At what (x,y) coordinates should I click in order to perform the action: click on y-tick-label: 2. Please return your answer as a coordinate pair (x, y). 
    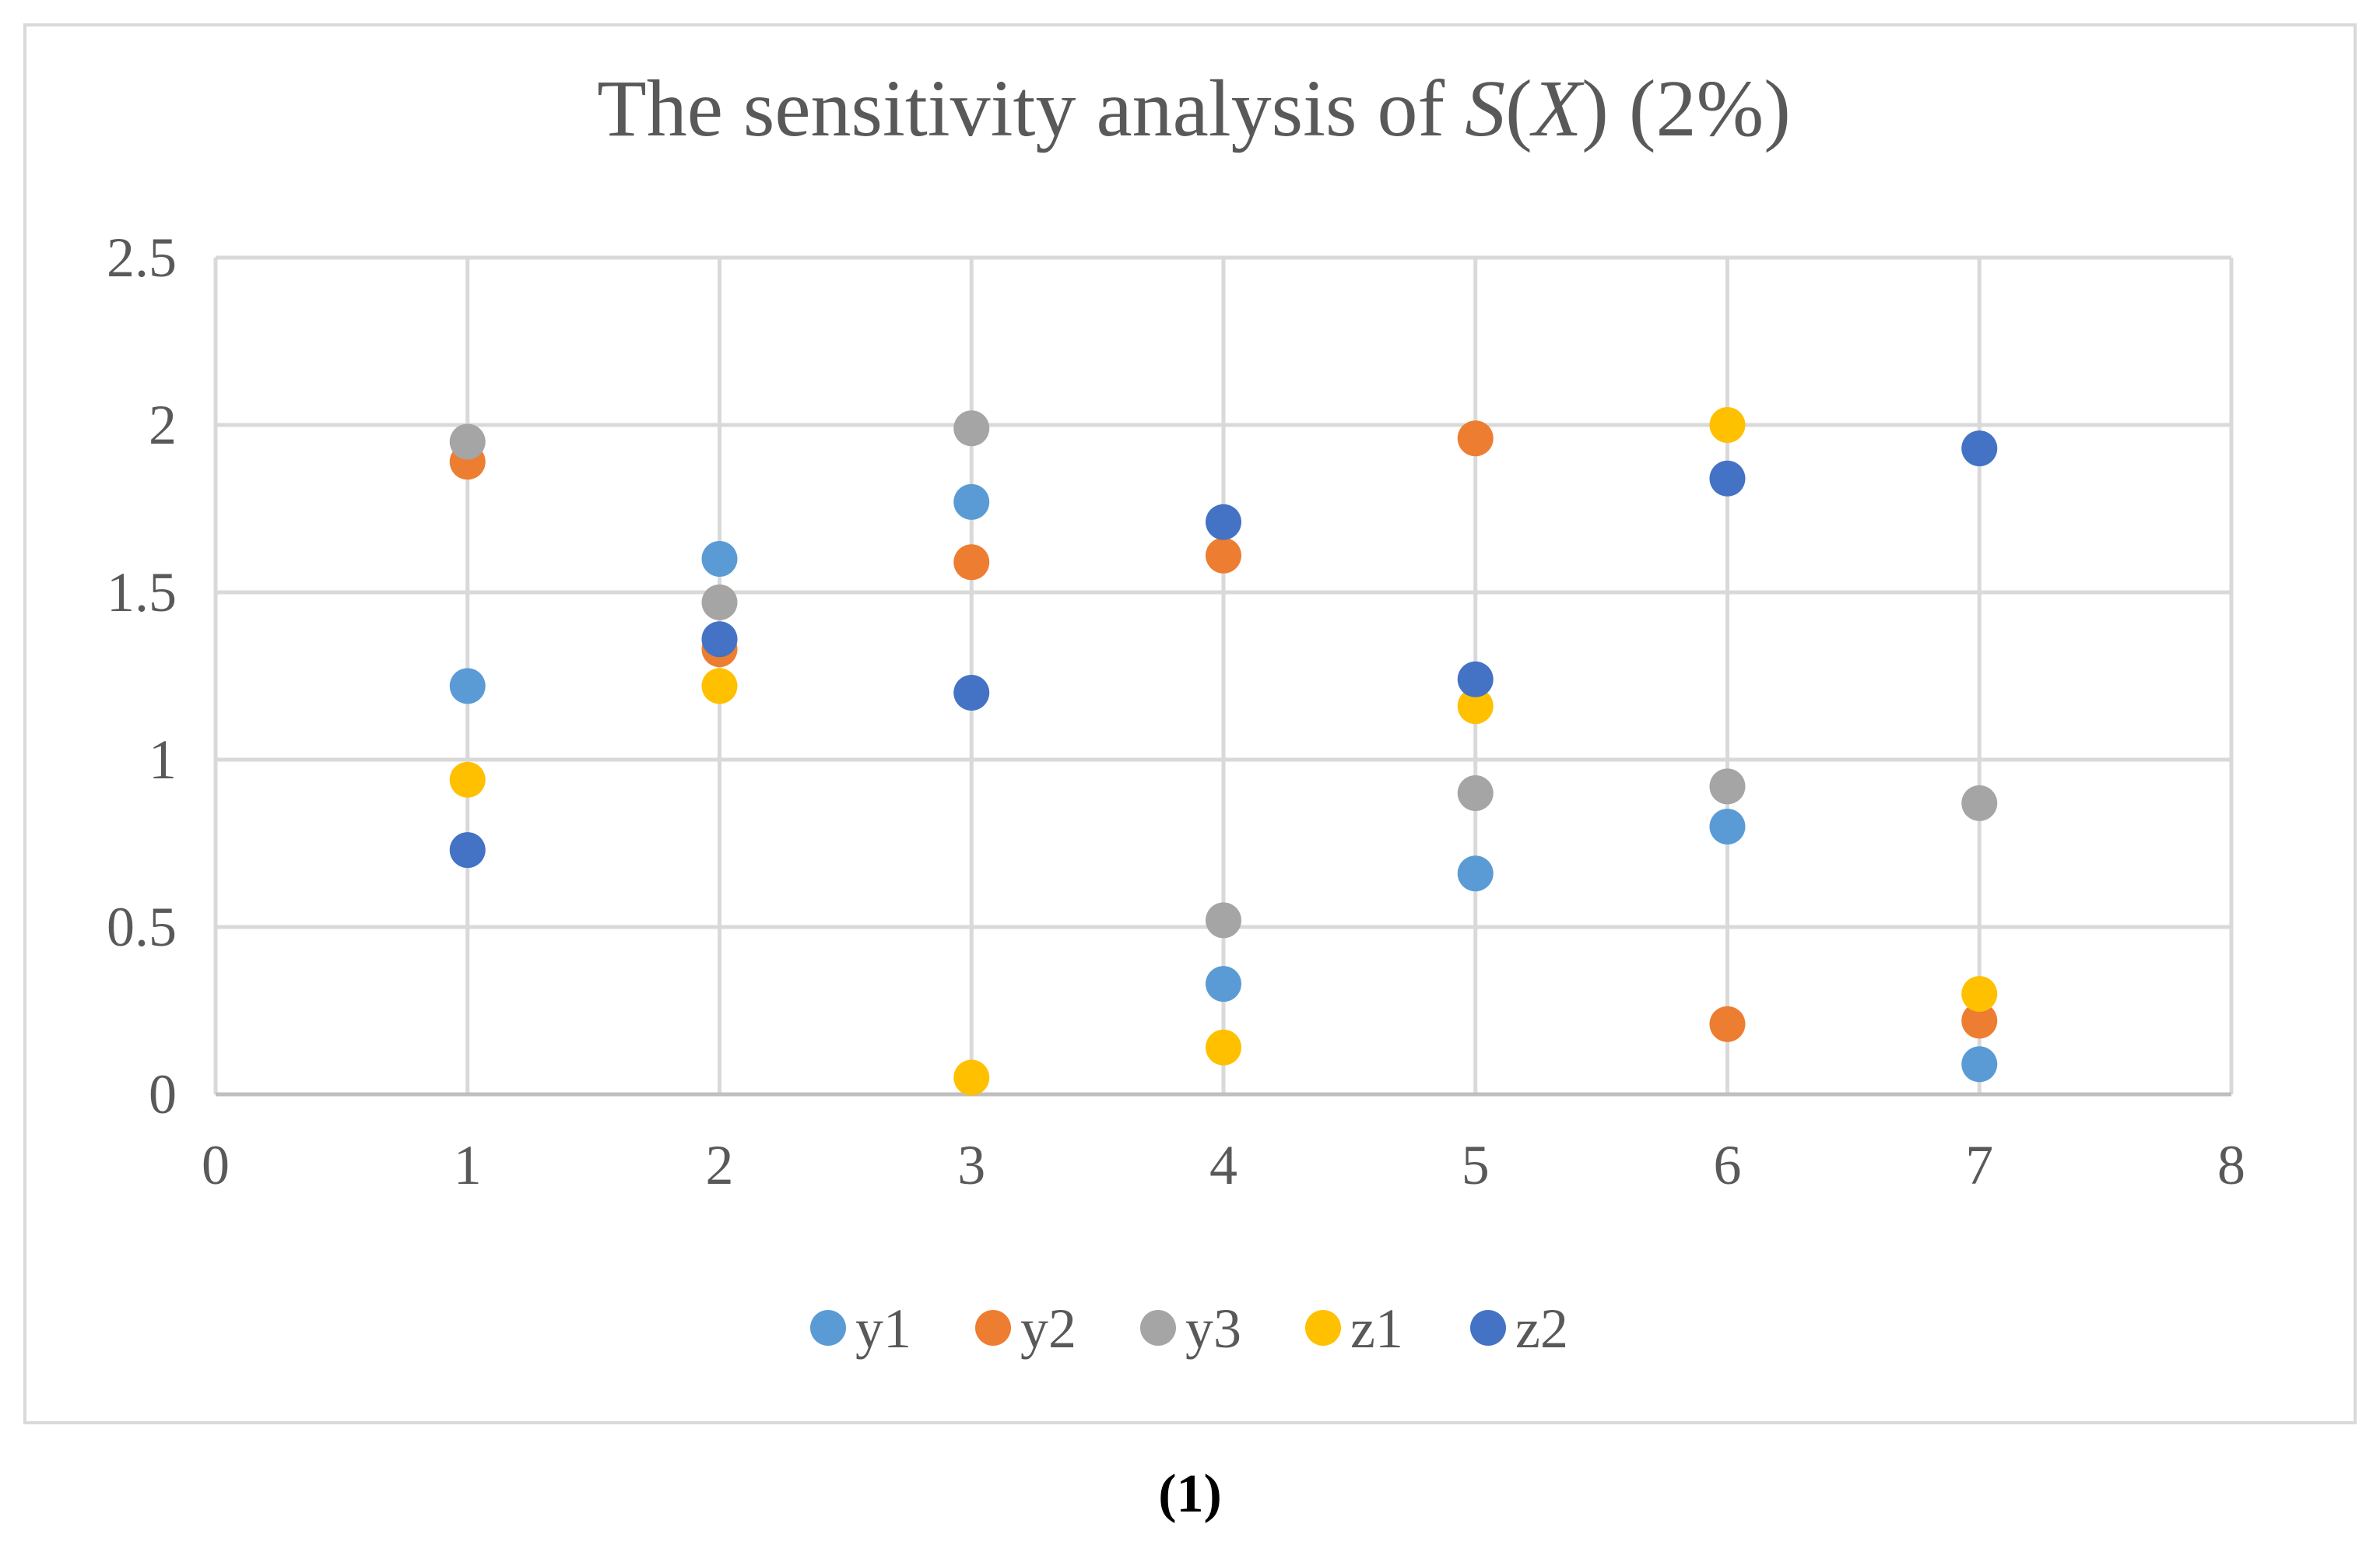
    Looking at the image, I should click on (163, 425).